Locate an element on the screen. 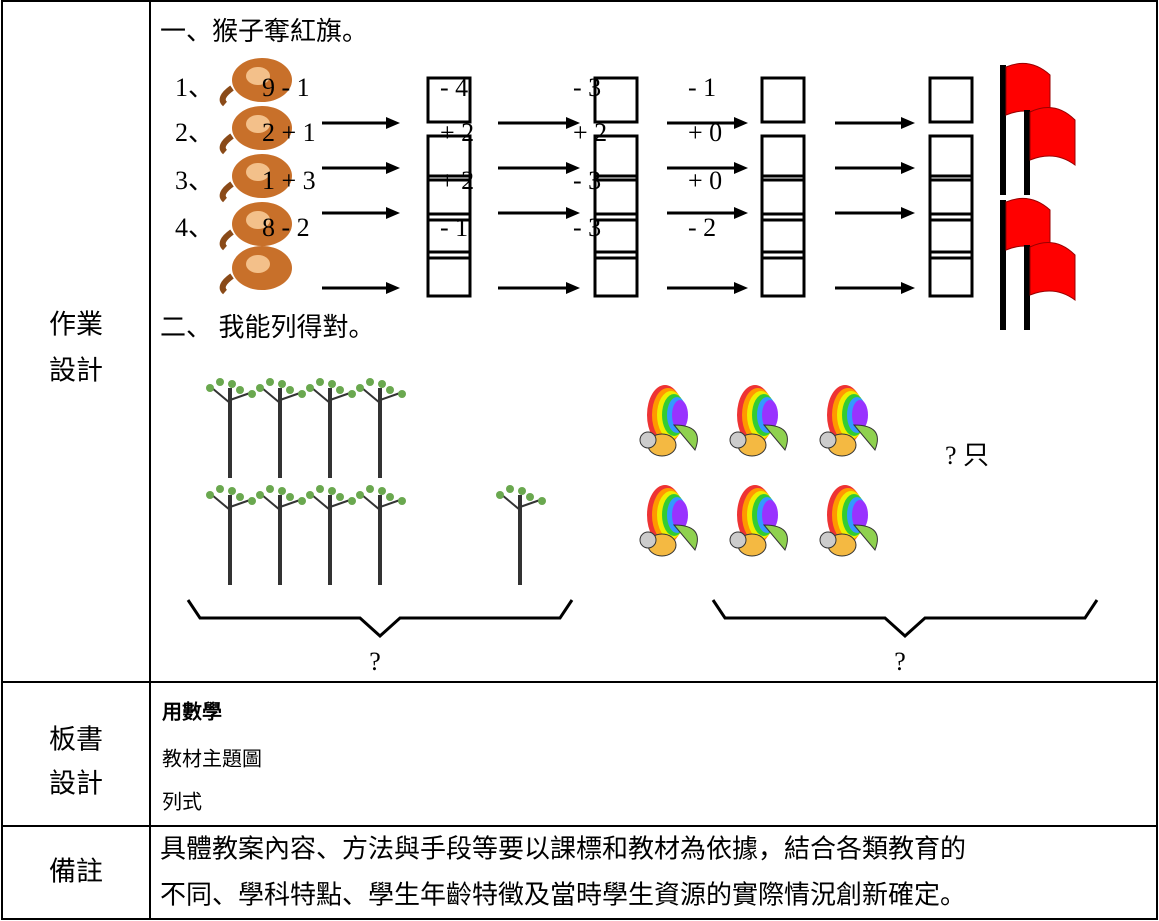 Image resolution: width=1159 pixels, height=921 pixels. unit-label: ? 只 is located at coordinates (967, 455).